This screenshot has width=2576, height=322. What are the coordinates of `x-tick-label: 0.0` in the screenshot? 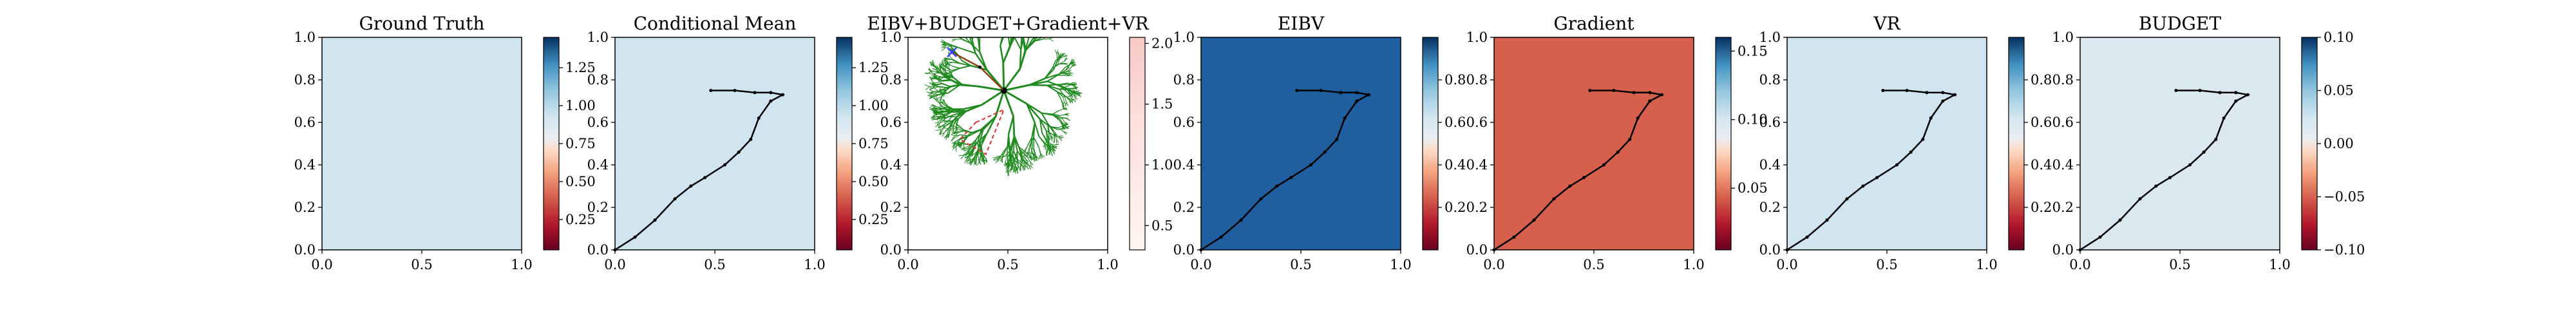 It's located at (1494, 264).